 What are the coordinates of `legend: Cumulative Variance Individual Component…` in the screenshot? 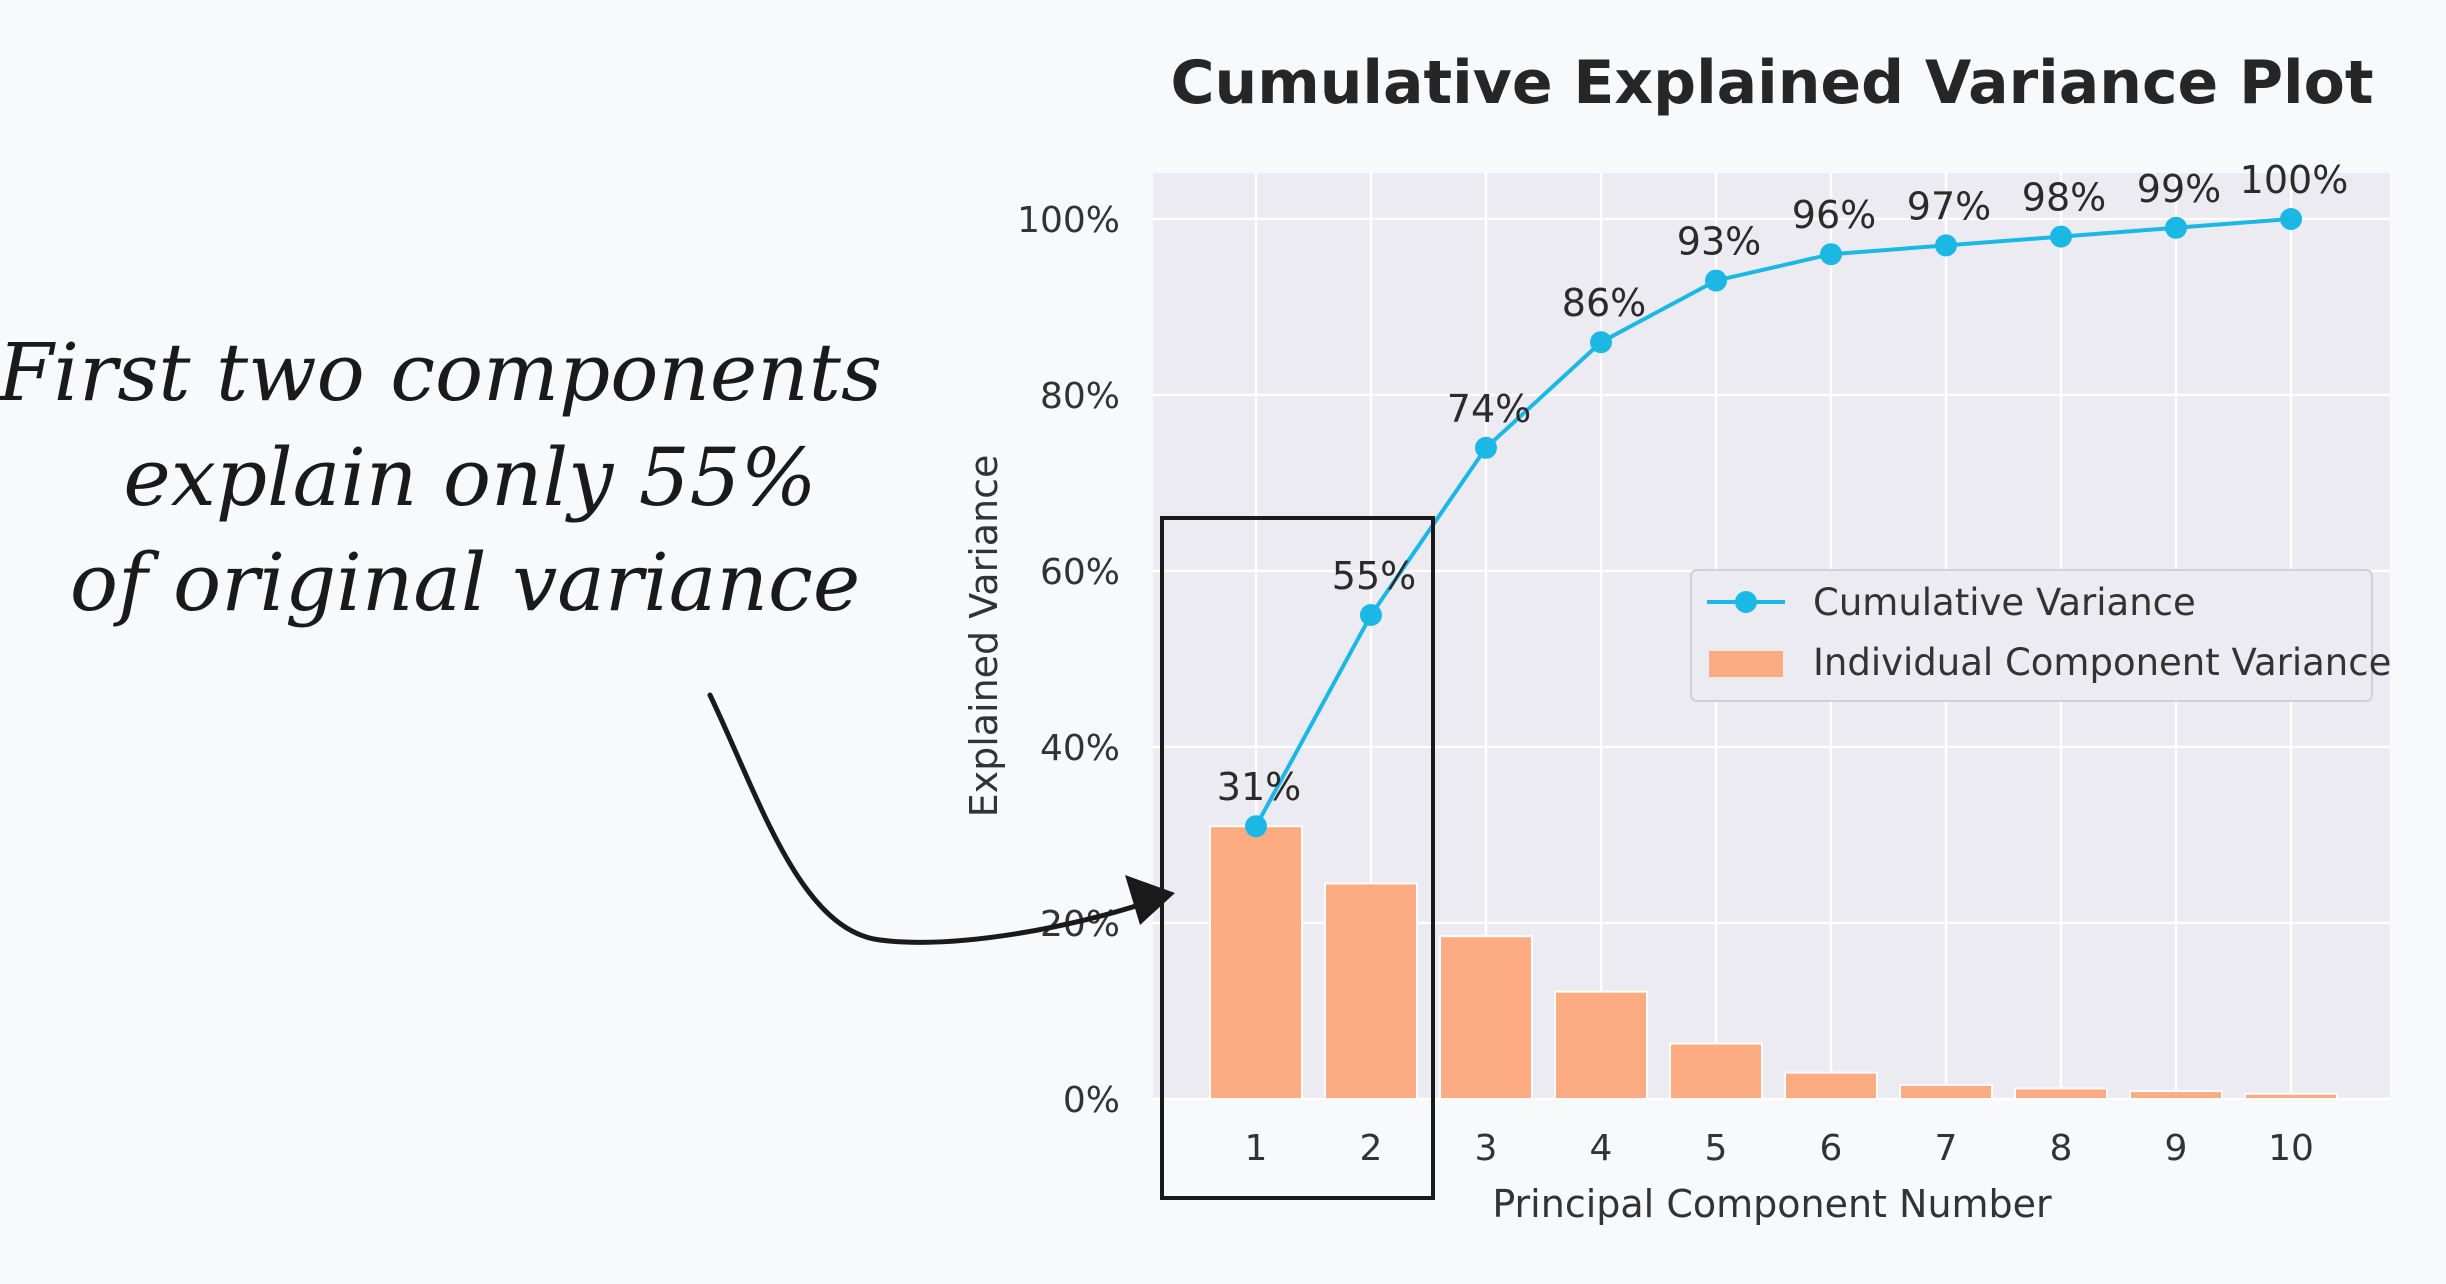 It's located at (2040, 635).